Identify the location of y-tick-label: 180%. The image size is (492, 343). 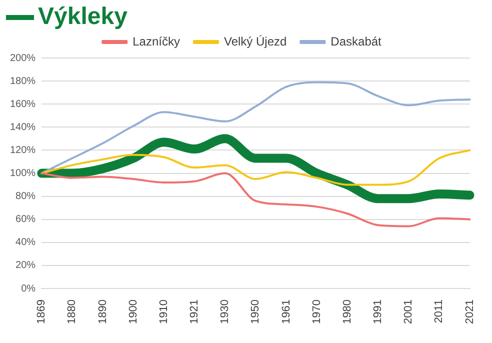
(23, 81).